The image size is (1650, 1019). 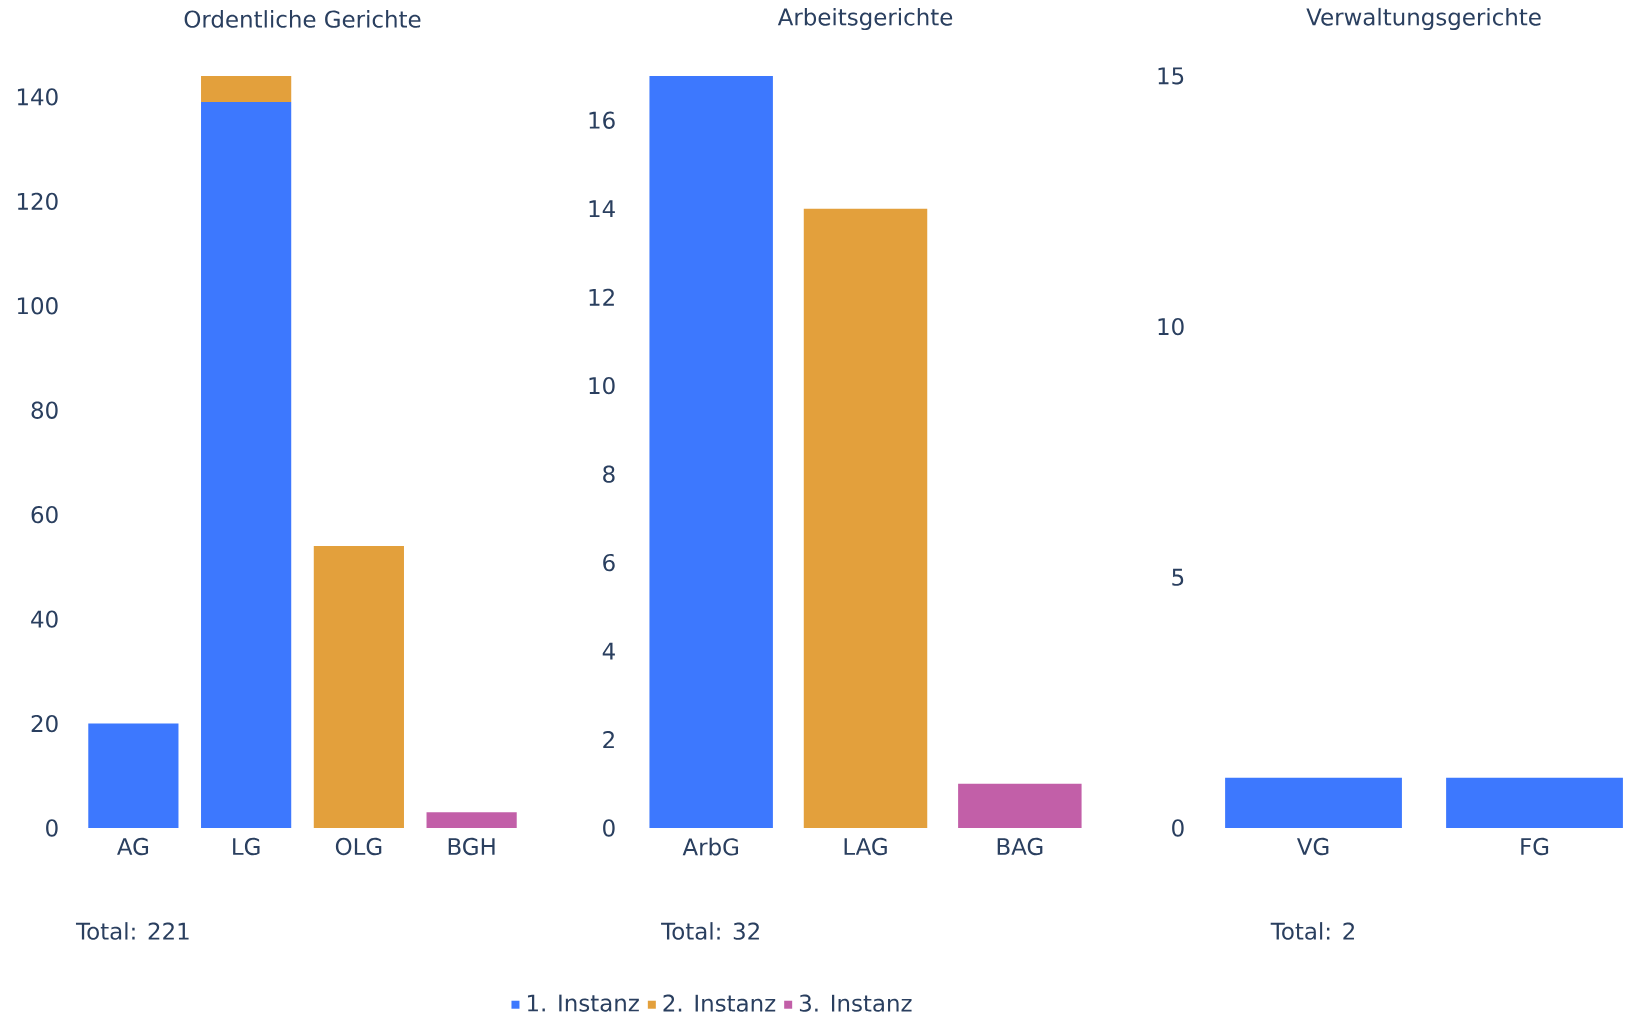 I want to click on x-tick-label: ArbG, so click(x=710, y=846).